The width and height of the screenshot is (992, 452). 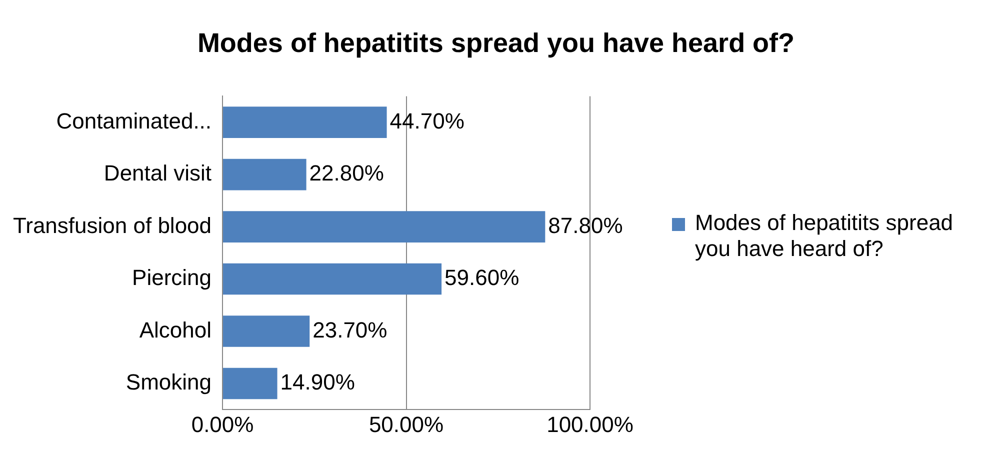 I want to click on chart-title: Modes of hepatitits spread you have heard of?, so click(x=496, y=43).